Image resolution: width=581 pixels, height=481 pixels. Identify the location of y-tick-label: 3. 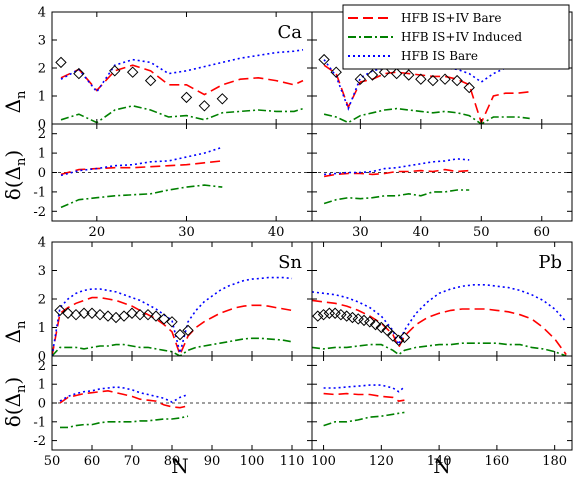
(42, 41).